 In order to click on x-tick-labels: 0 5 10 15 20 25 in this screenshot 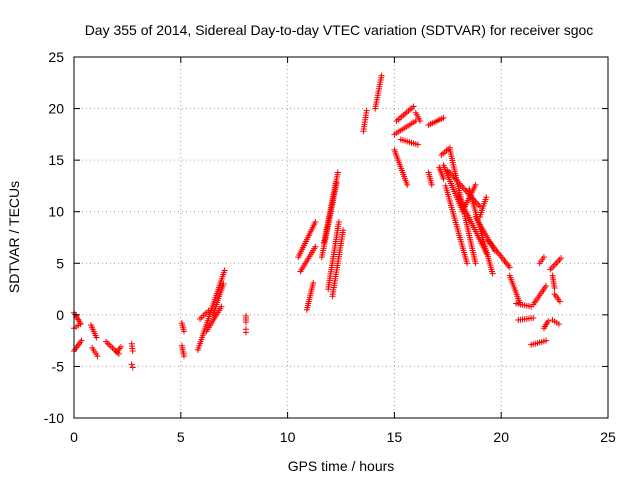, I will do `click(343, 437)`.